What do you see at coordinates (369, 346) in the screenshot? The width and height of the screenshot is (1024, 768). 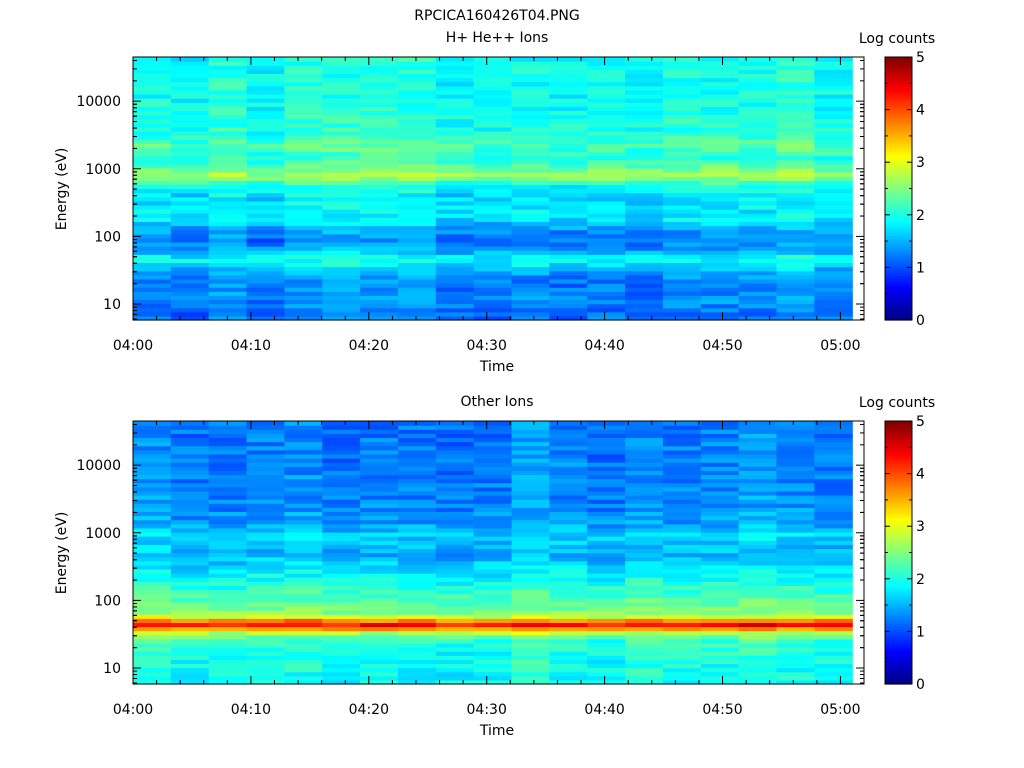 I see `x-tick-label: 04:20` at bounding box center [369, 346].